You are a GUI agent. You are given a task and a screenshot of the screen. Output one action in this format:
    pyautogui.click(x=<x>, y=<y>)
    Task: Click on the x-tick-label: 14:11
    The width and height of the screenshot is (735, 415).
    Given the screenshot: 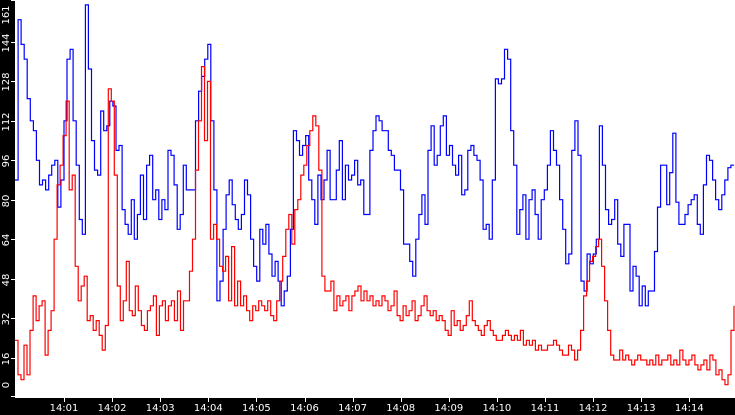 What is the action you would take?
    pyautogui.click(x=545, y=408)
    